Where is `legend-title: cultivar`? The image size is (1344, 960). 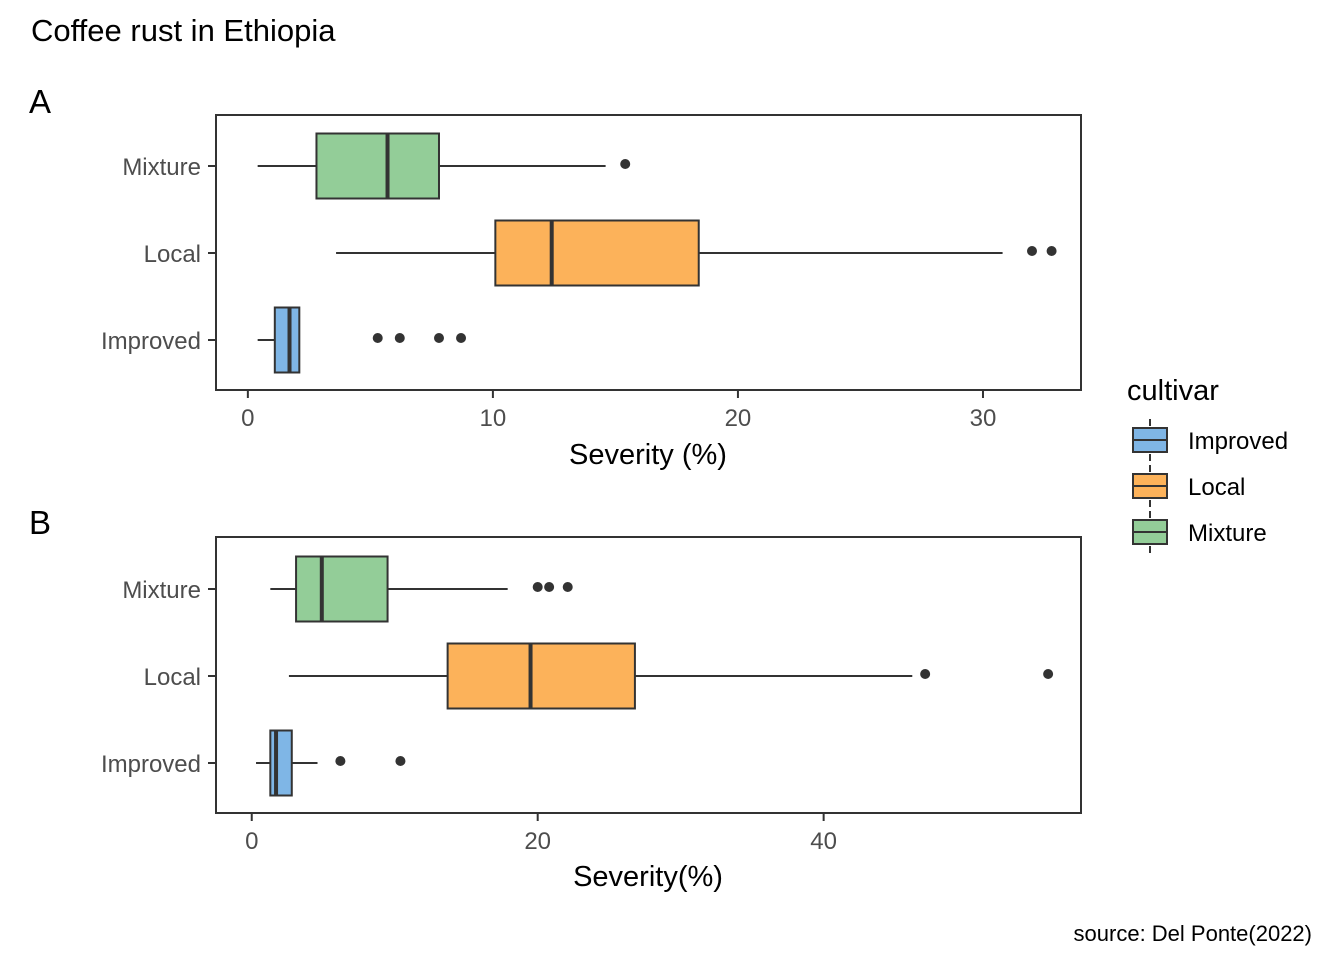 legend-title: cultivar is located at coordinates (1173, 391).